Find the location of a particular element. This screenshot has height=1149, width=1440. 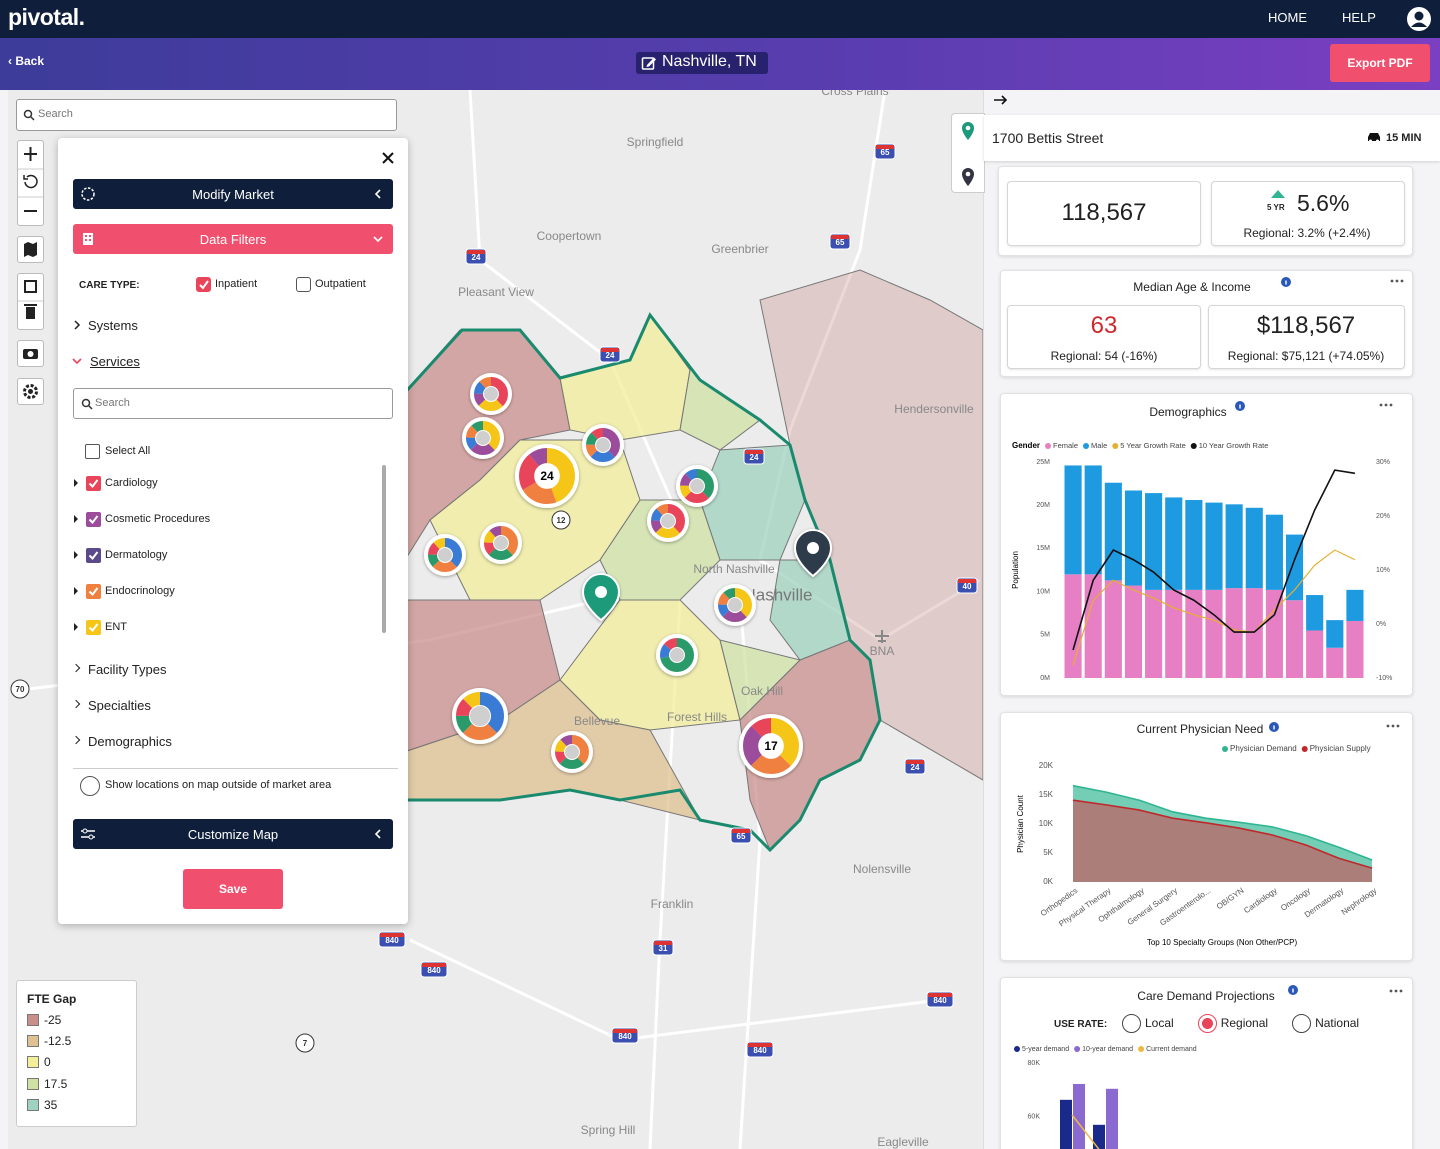

export-button: Export PDF is located at coordinates (1380, 63).